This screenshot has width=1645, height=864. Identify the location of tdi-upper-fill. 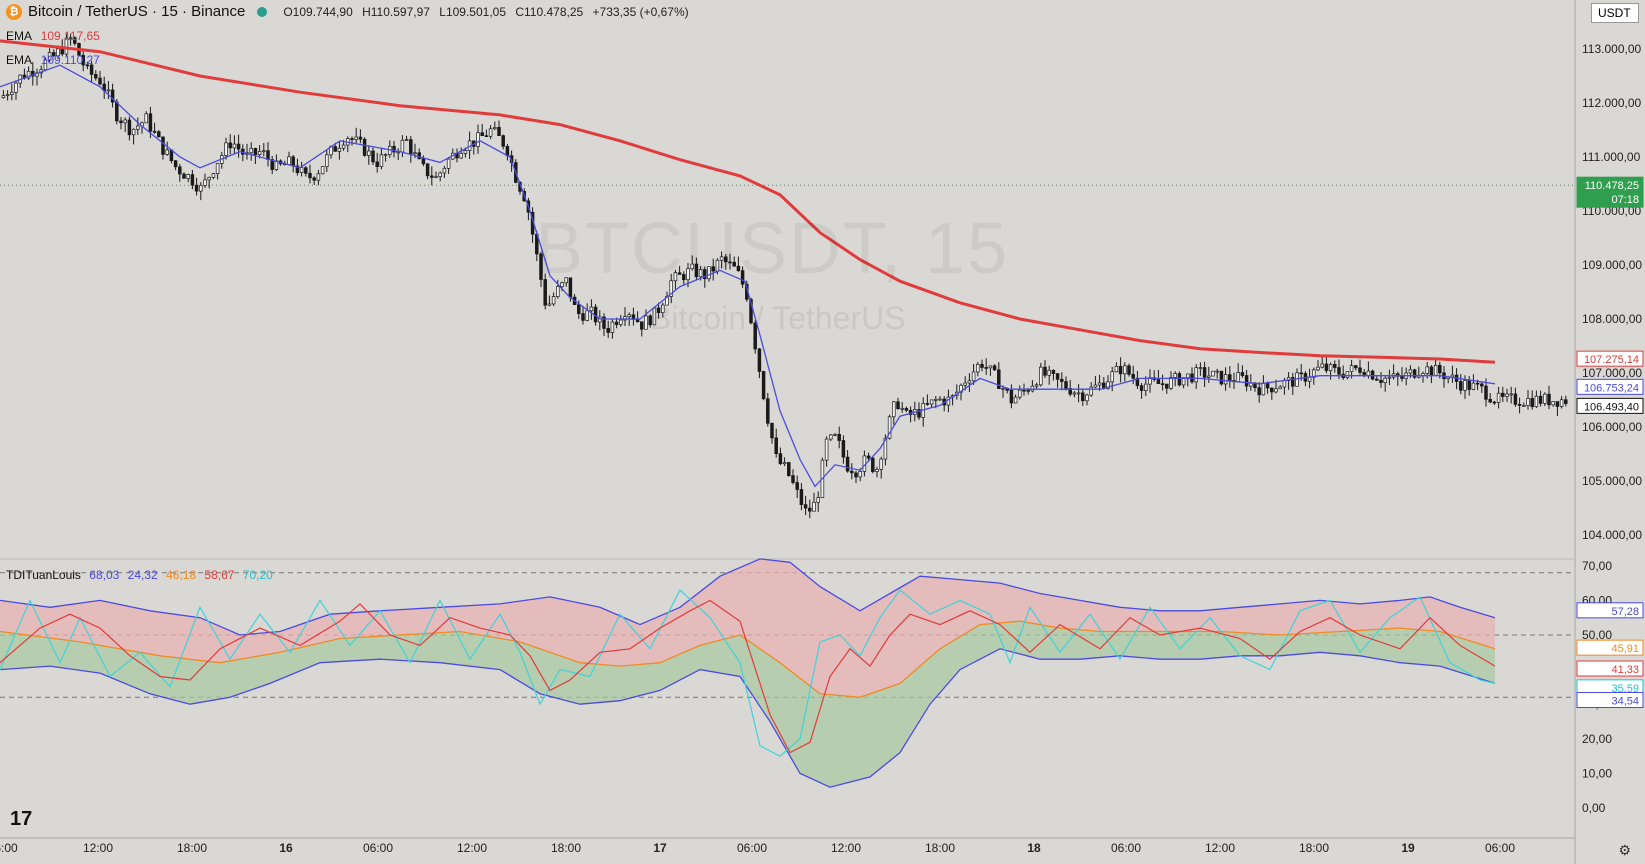
(747, 628).